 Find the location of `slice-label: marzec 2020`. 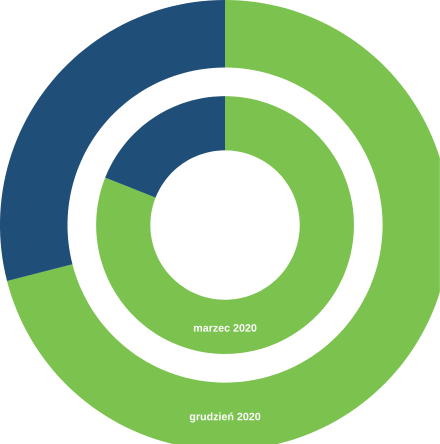

slice-label: marzec 2020 is located at coordinates (225, 328).